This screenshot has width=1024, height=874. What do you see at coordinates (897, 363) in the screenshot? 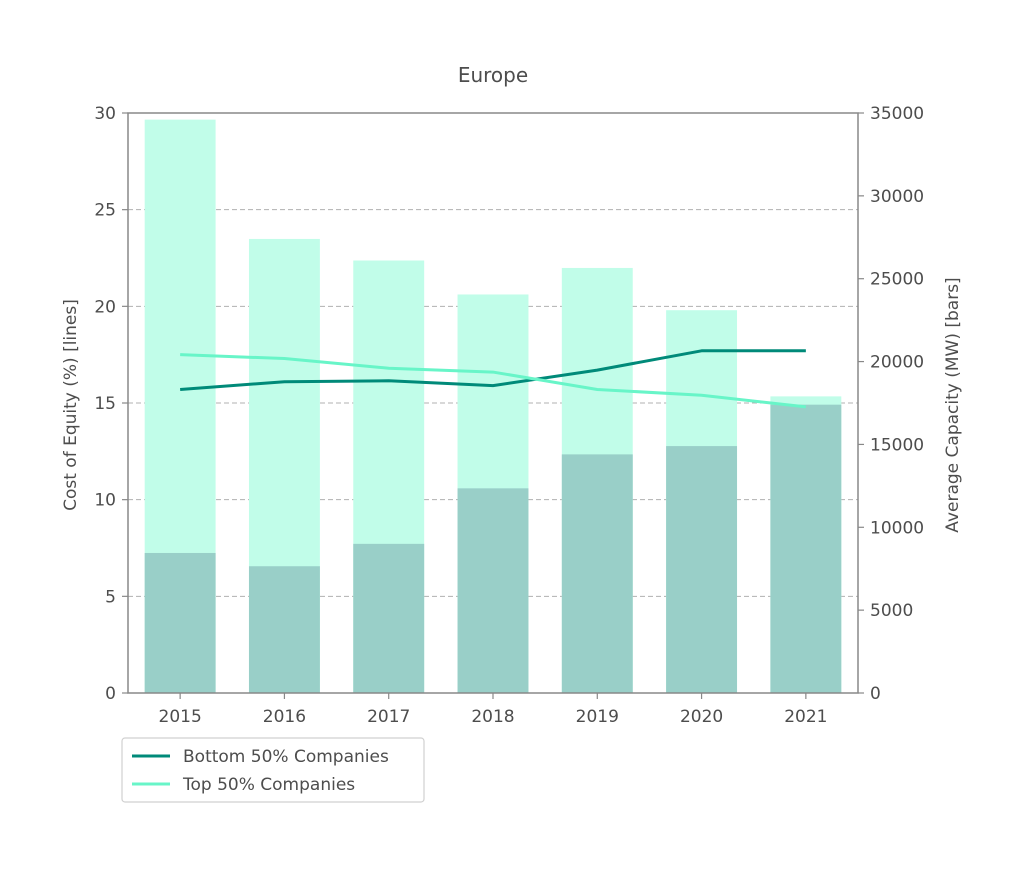
I see `y-tick-label-right: 20000` at bounding box center [897, 363].